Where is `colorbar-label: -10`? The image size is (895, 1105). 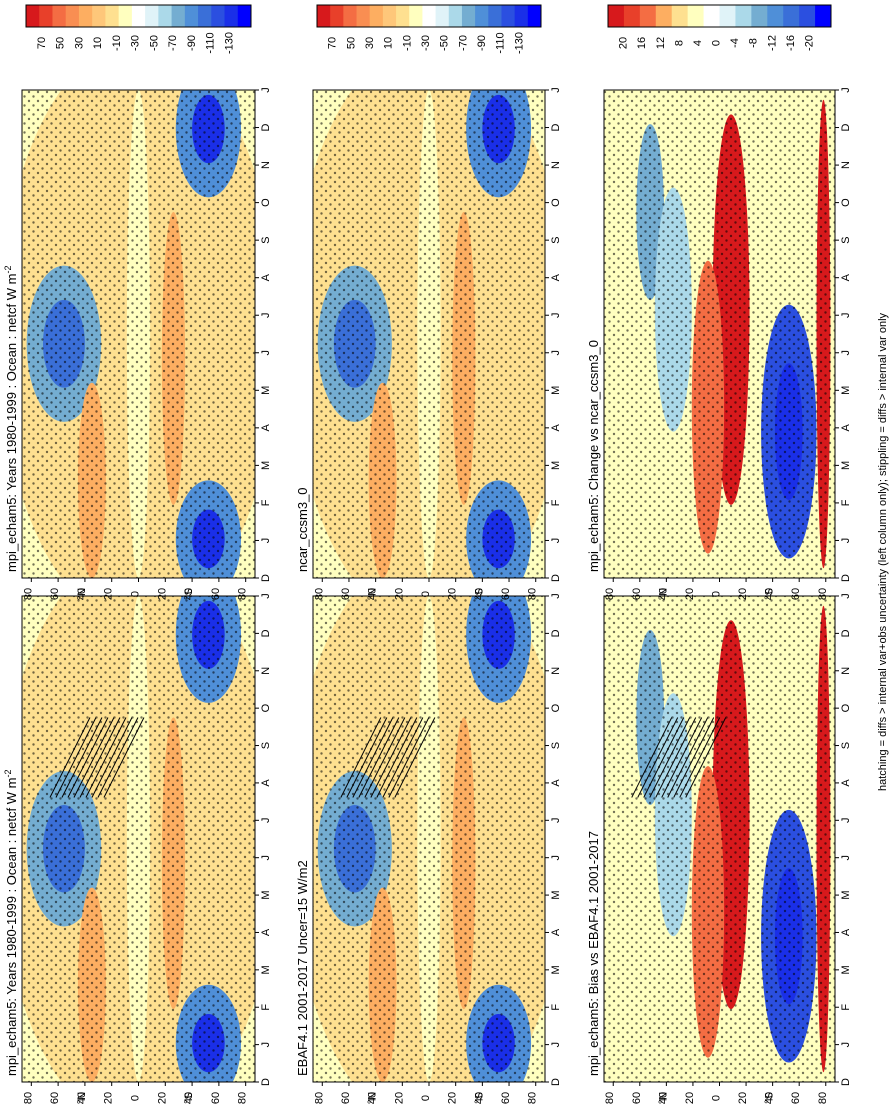 colorbar-label: -10 is located at coordinates (117, 43).